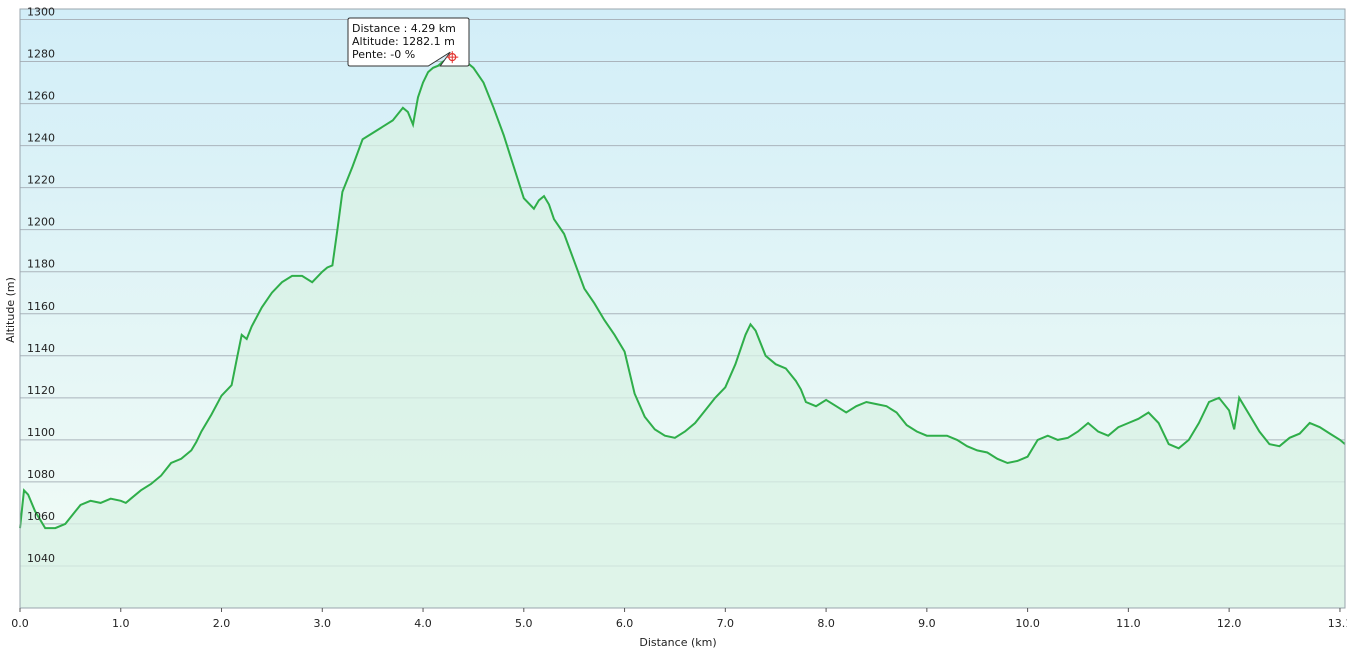 The image size is (1347, 650). I want to click on x-tick-label: 12.0, so click(1229, 623).